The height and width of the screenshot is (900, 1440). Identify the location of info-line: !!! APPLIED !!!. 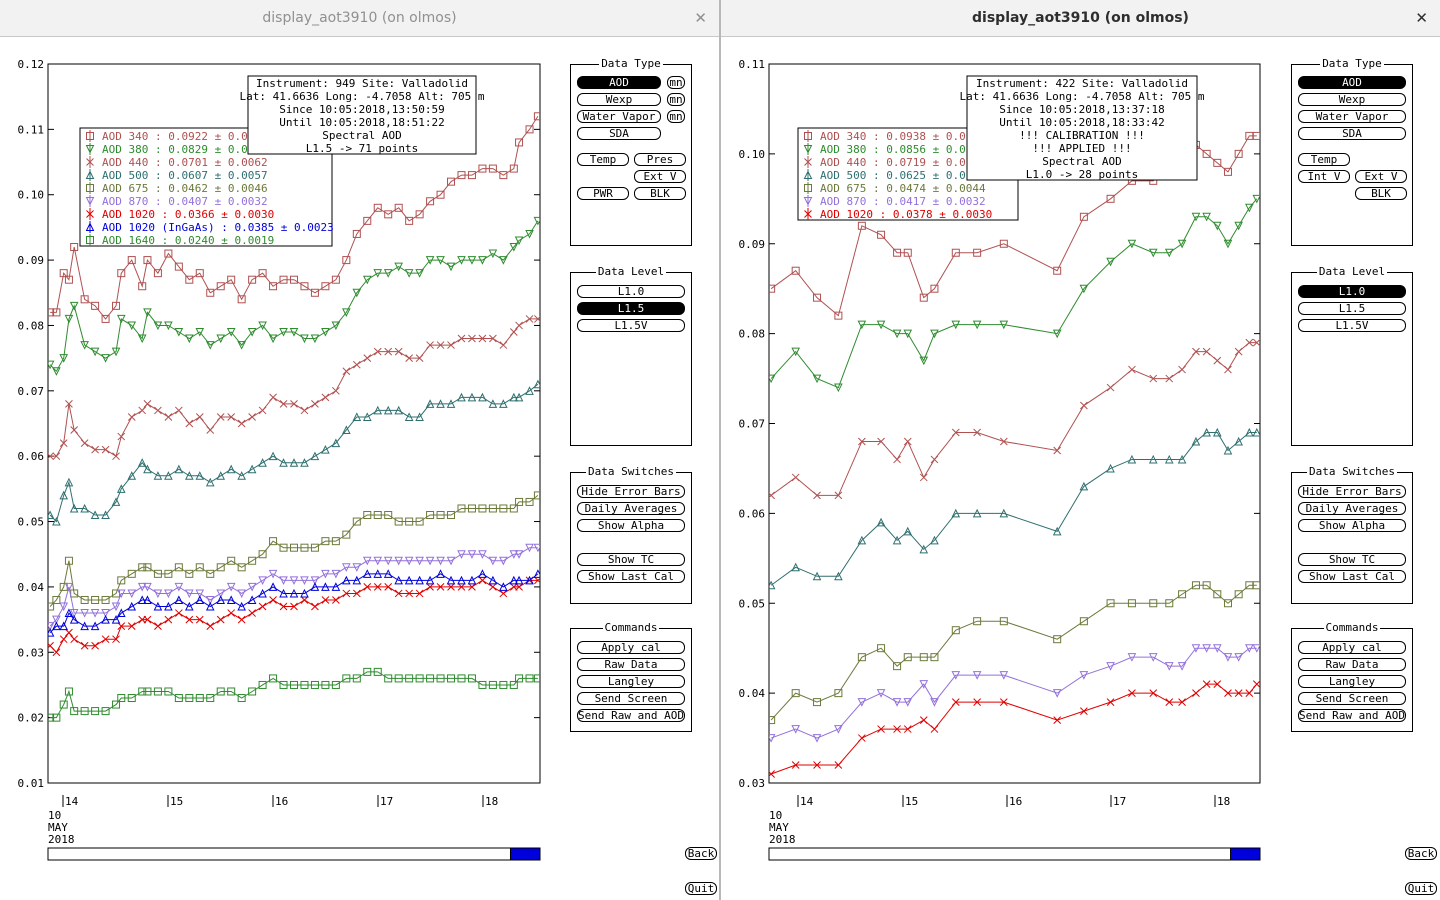
(1081, 148).